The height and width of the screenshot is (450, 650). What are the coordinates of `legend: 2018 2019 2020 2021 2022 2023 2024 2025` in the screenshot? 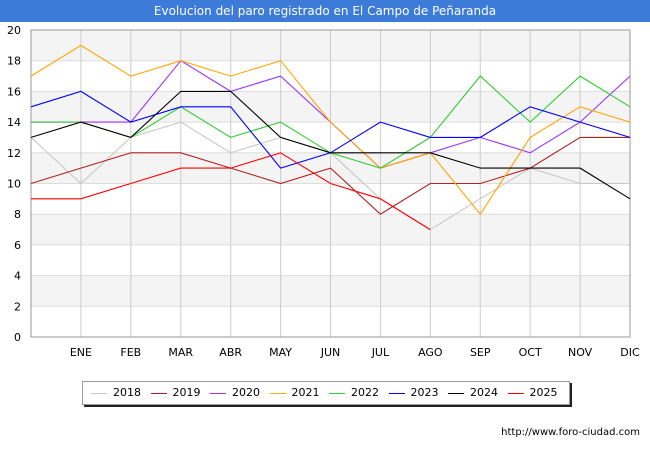 It's located at (326, 393).